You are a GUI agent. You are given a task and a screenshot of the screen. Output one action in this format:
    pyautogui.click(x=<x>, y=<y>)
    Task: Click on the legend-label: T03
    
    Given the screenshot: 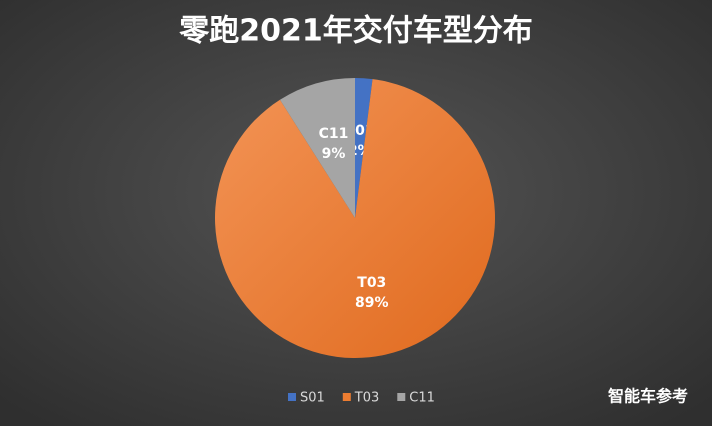 What is the action you would take?
    pyautogui.click(x=366, y=398)
    